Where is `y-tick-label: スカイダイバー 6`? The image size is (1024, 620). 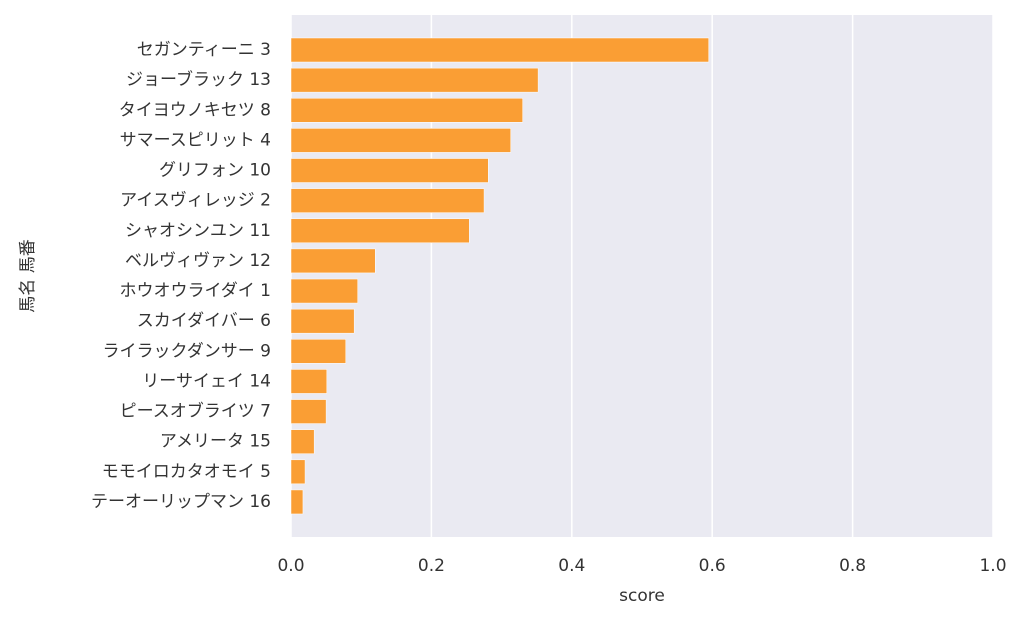 y-tick-label: スカイダイバー 6 is located at coordinates (204, 321).